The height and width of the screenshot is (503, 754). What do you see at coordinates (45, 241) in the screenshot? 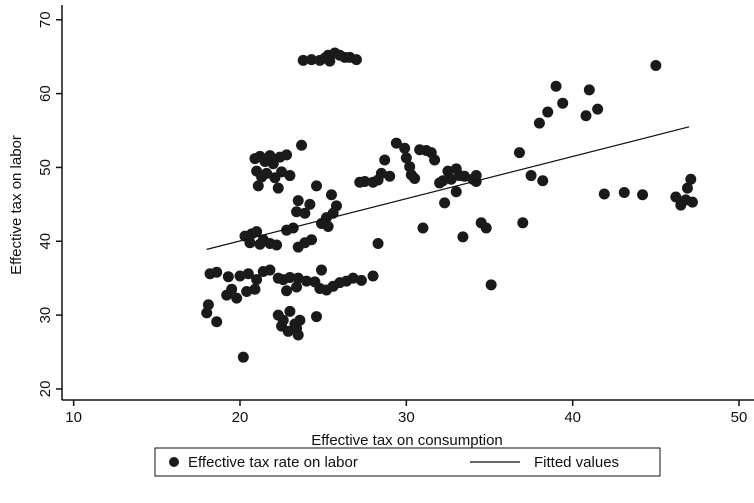
I see `y-tick-label: 40` at bounding box center [45, 241].